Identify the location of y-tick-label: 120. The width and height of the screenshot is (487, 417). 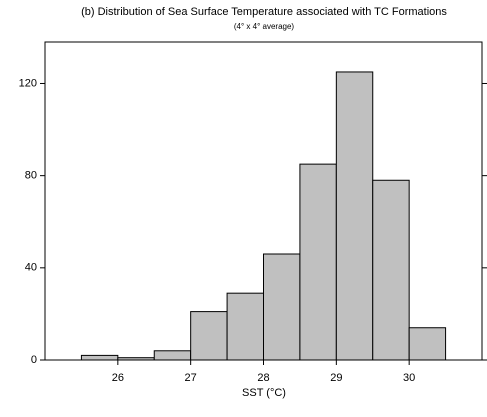
(28, 83).